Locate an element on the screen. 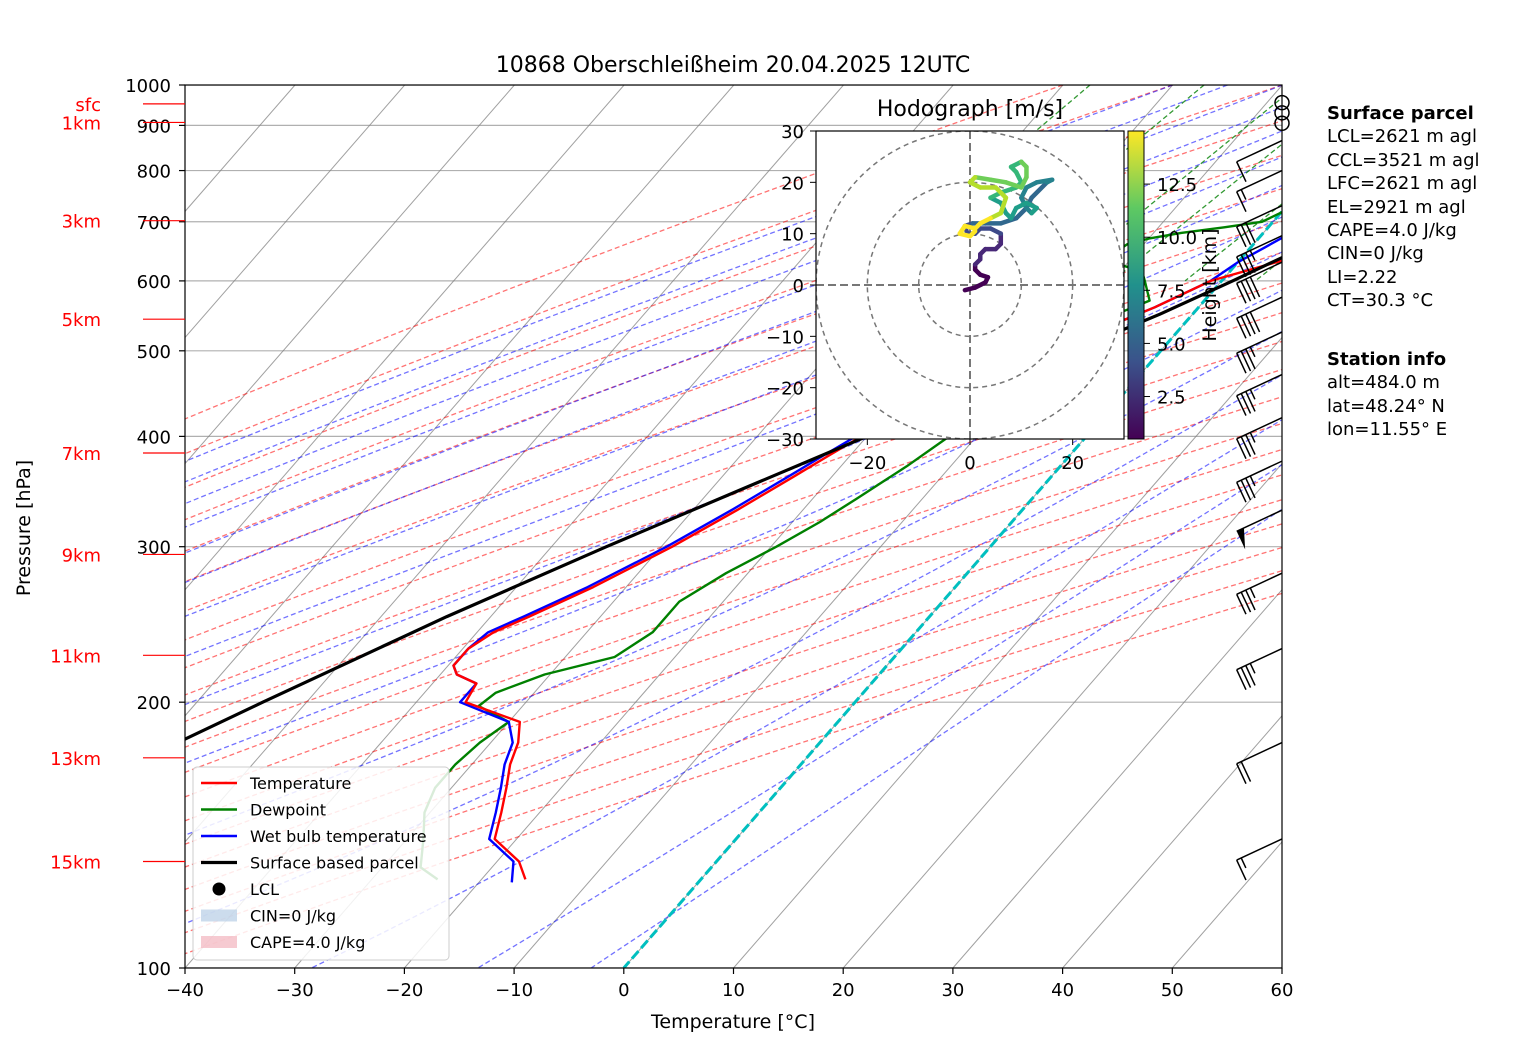 This screenshot has width=1517, height=1054. hodograph-y-tick-label: 10 is located at coordinates (792, 235).